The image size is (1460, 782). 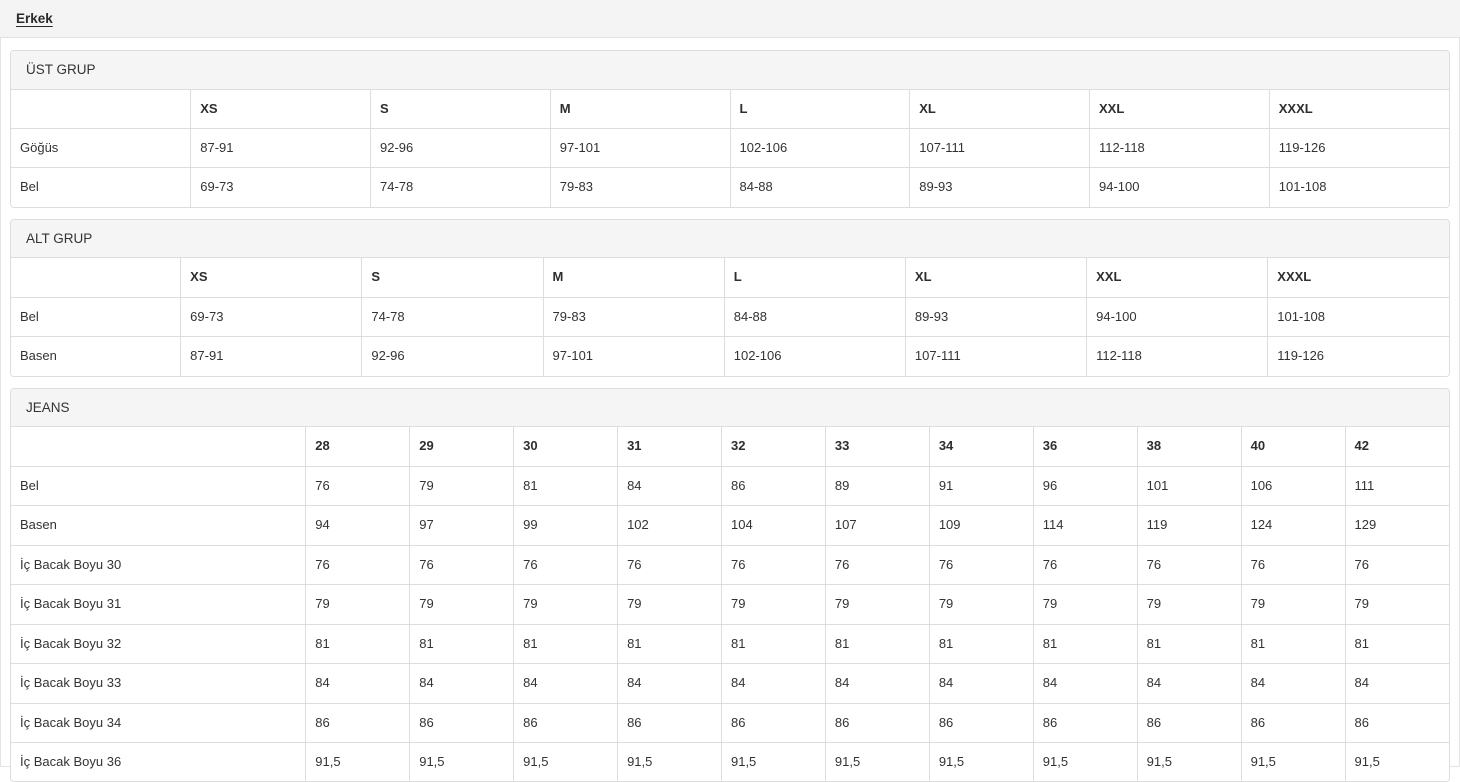 What do you see at coordinates (820, 187) in the screenshot?
I see `measurement-cell: 84-88` at bounding box center [820, 187].